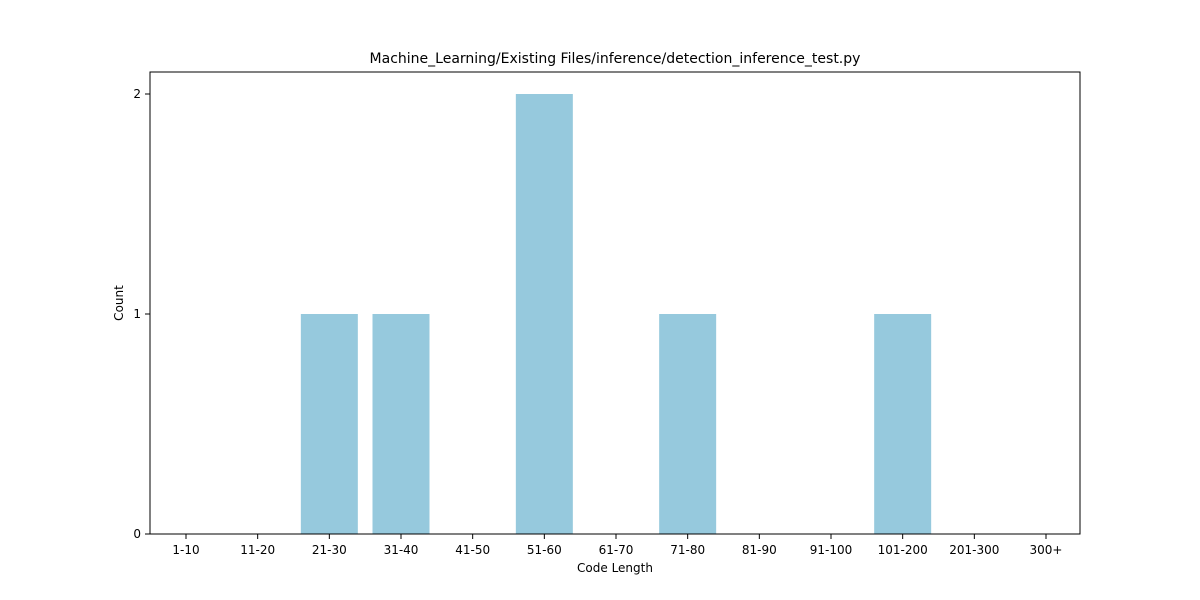 Image resolution: width=1200 pixels, height=600 pixels. Describe the element at coordinates (831, 550) in the screenshot. I see `x-tick-label: 91-100` at that location.